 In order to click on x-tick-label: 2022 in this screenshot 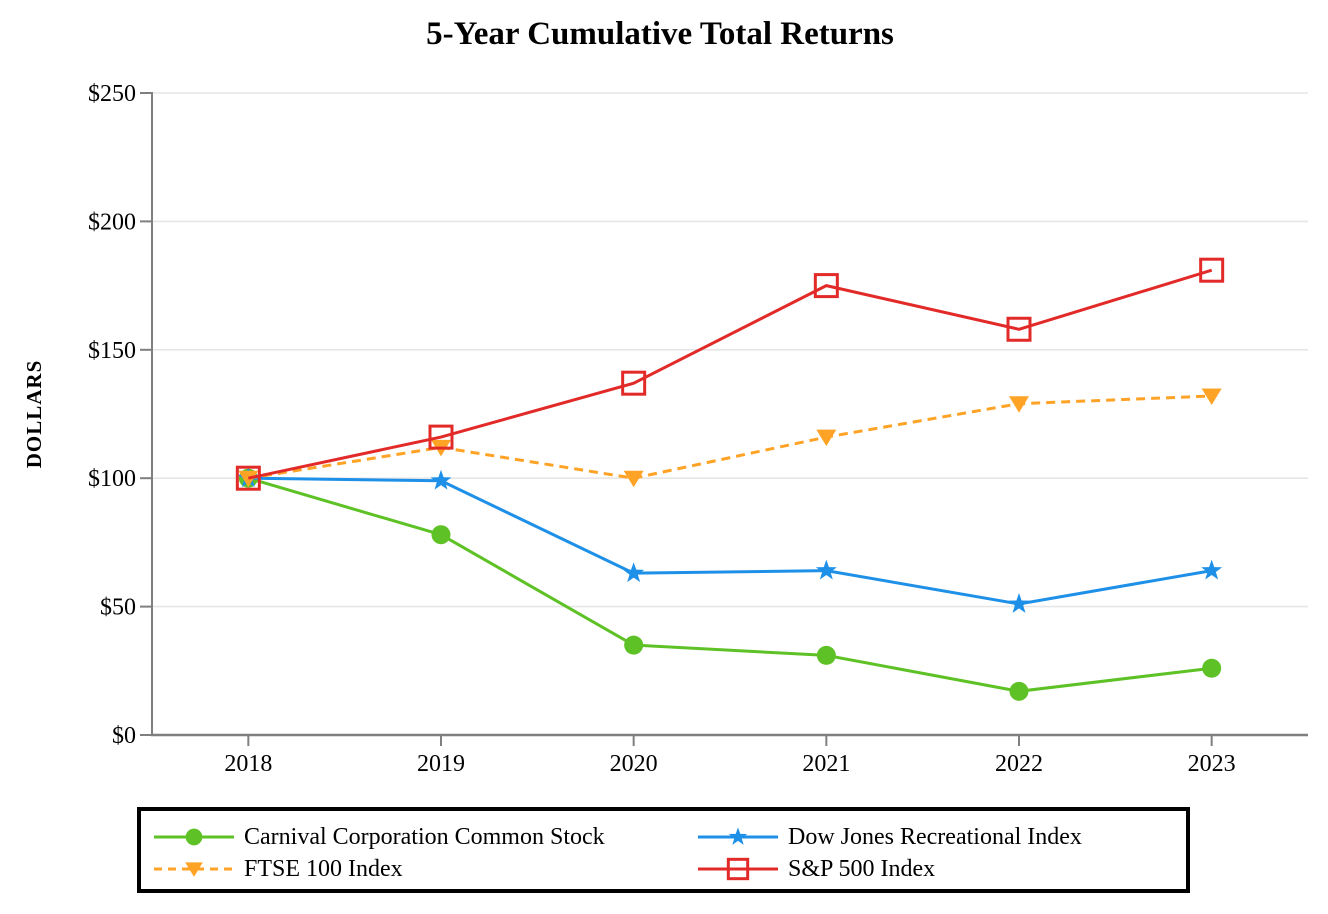, I will do `click(1019, 764)`.